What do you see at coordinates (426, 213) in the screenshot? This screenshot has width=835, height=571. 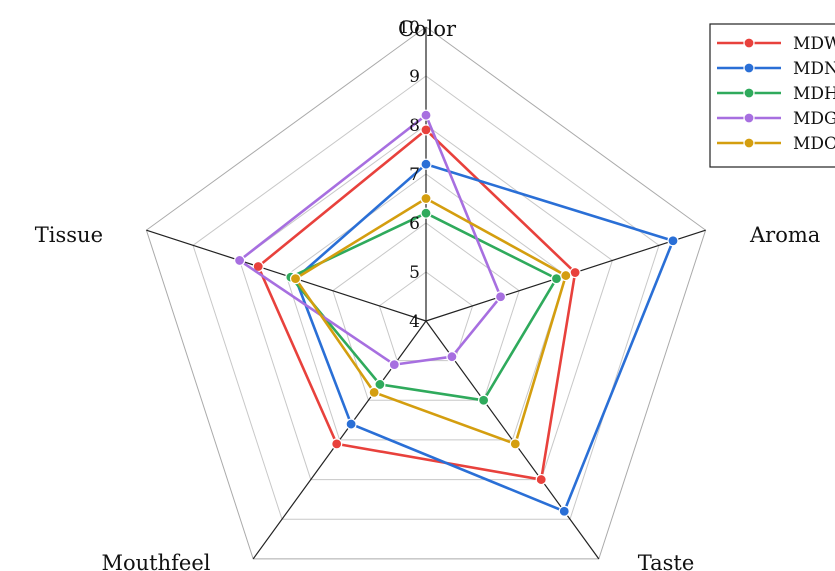 I see `point-mdh-color` at bounding box center [426, 213].